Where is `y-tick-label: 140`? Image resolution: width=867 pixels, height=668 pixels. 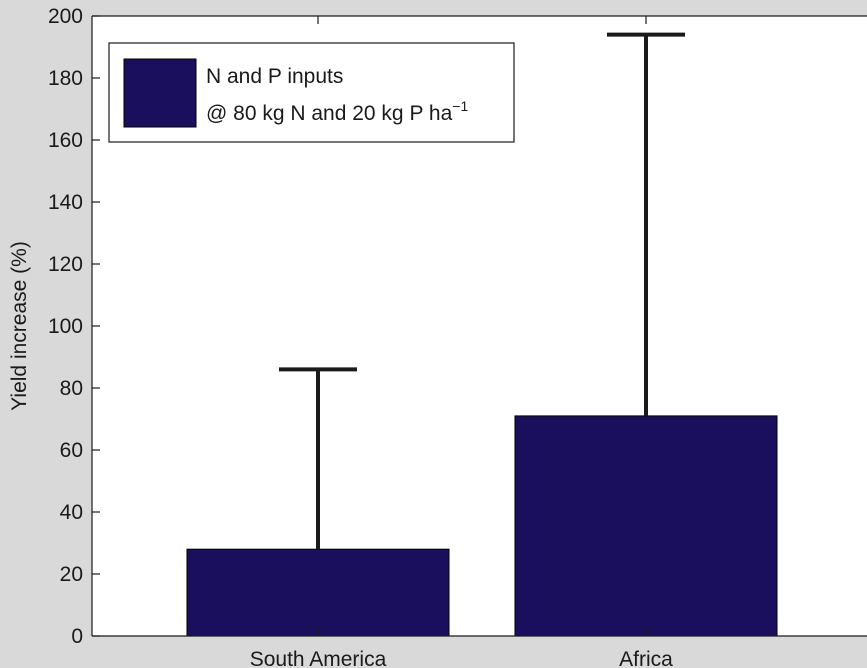
y-tick-label: 140 is located at coordinates (65, 202).